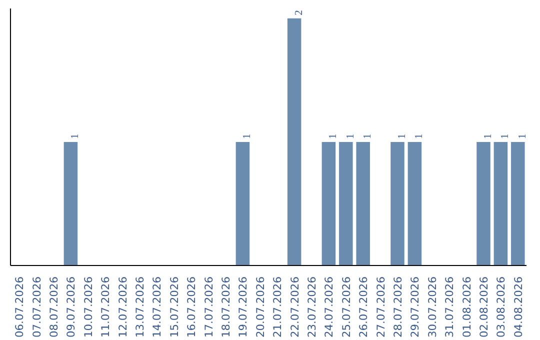  What do you see at coordinates (226, 307) in the screenshot?
I see `x-tick-label: 18.07.2026` at bounding box center [226, 307].